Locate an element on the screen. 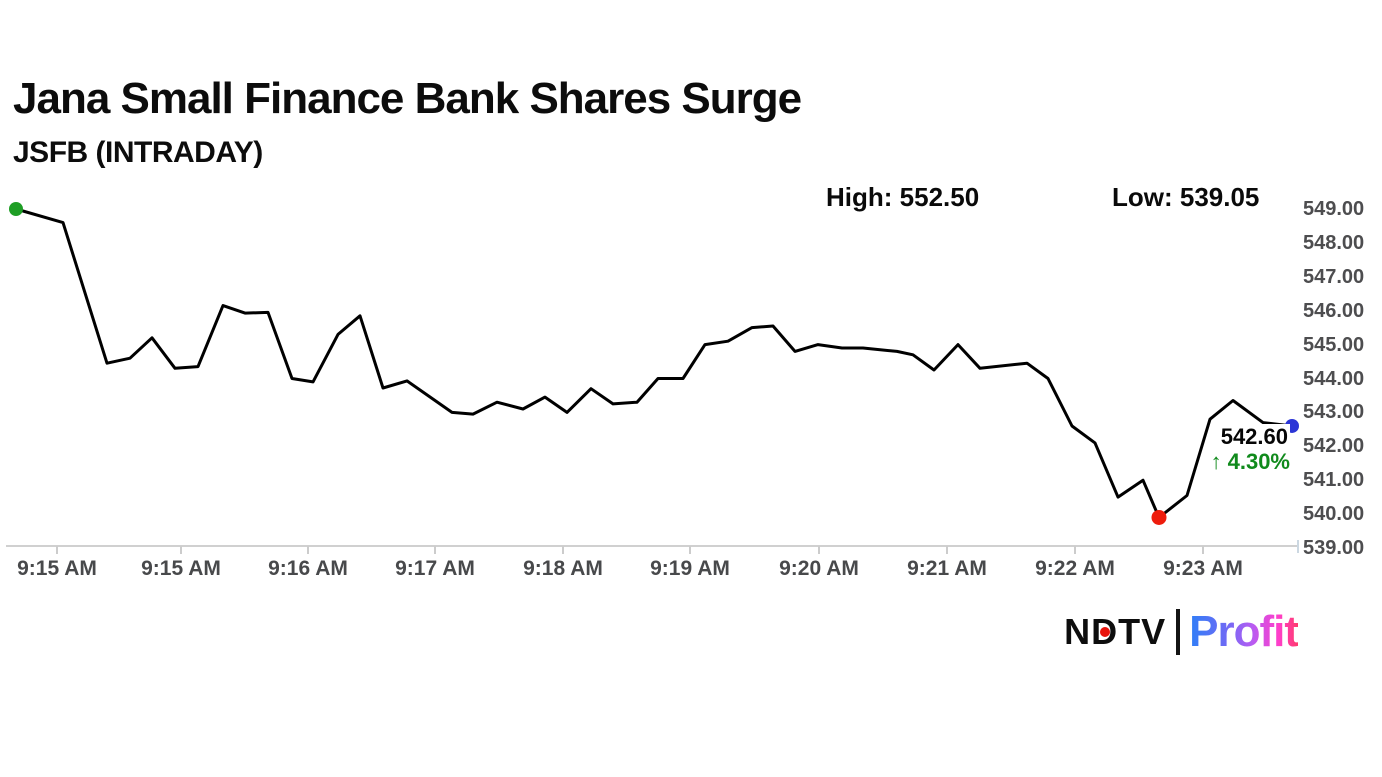  y-axis-tick-label: 548.00 is located at coordinates (1334, 243).